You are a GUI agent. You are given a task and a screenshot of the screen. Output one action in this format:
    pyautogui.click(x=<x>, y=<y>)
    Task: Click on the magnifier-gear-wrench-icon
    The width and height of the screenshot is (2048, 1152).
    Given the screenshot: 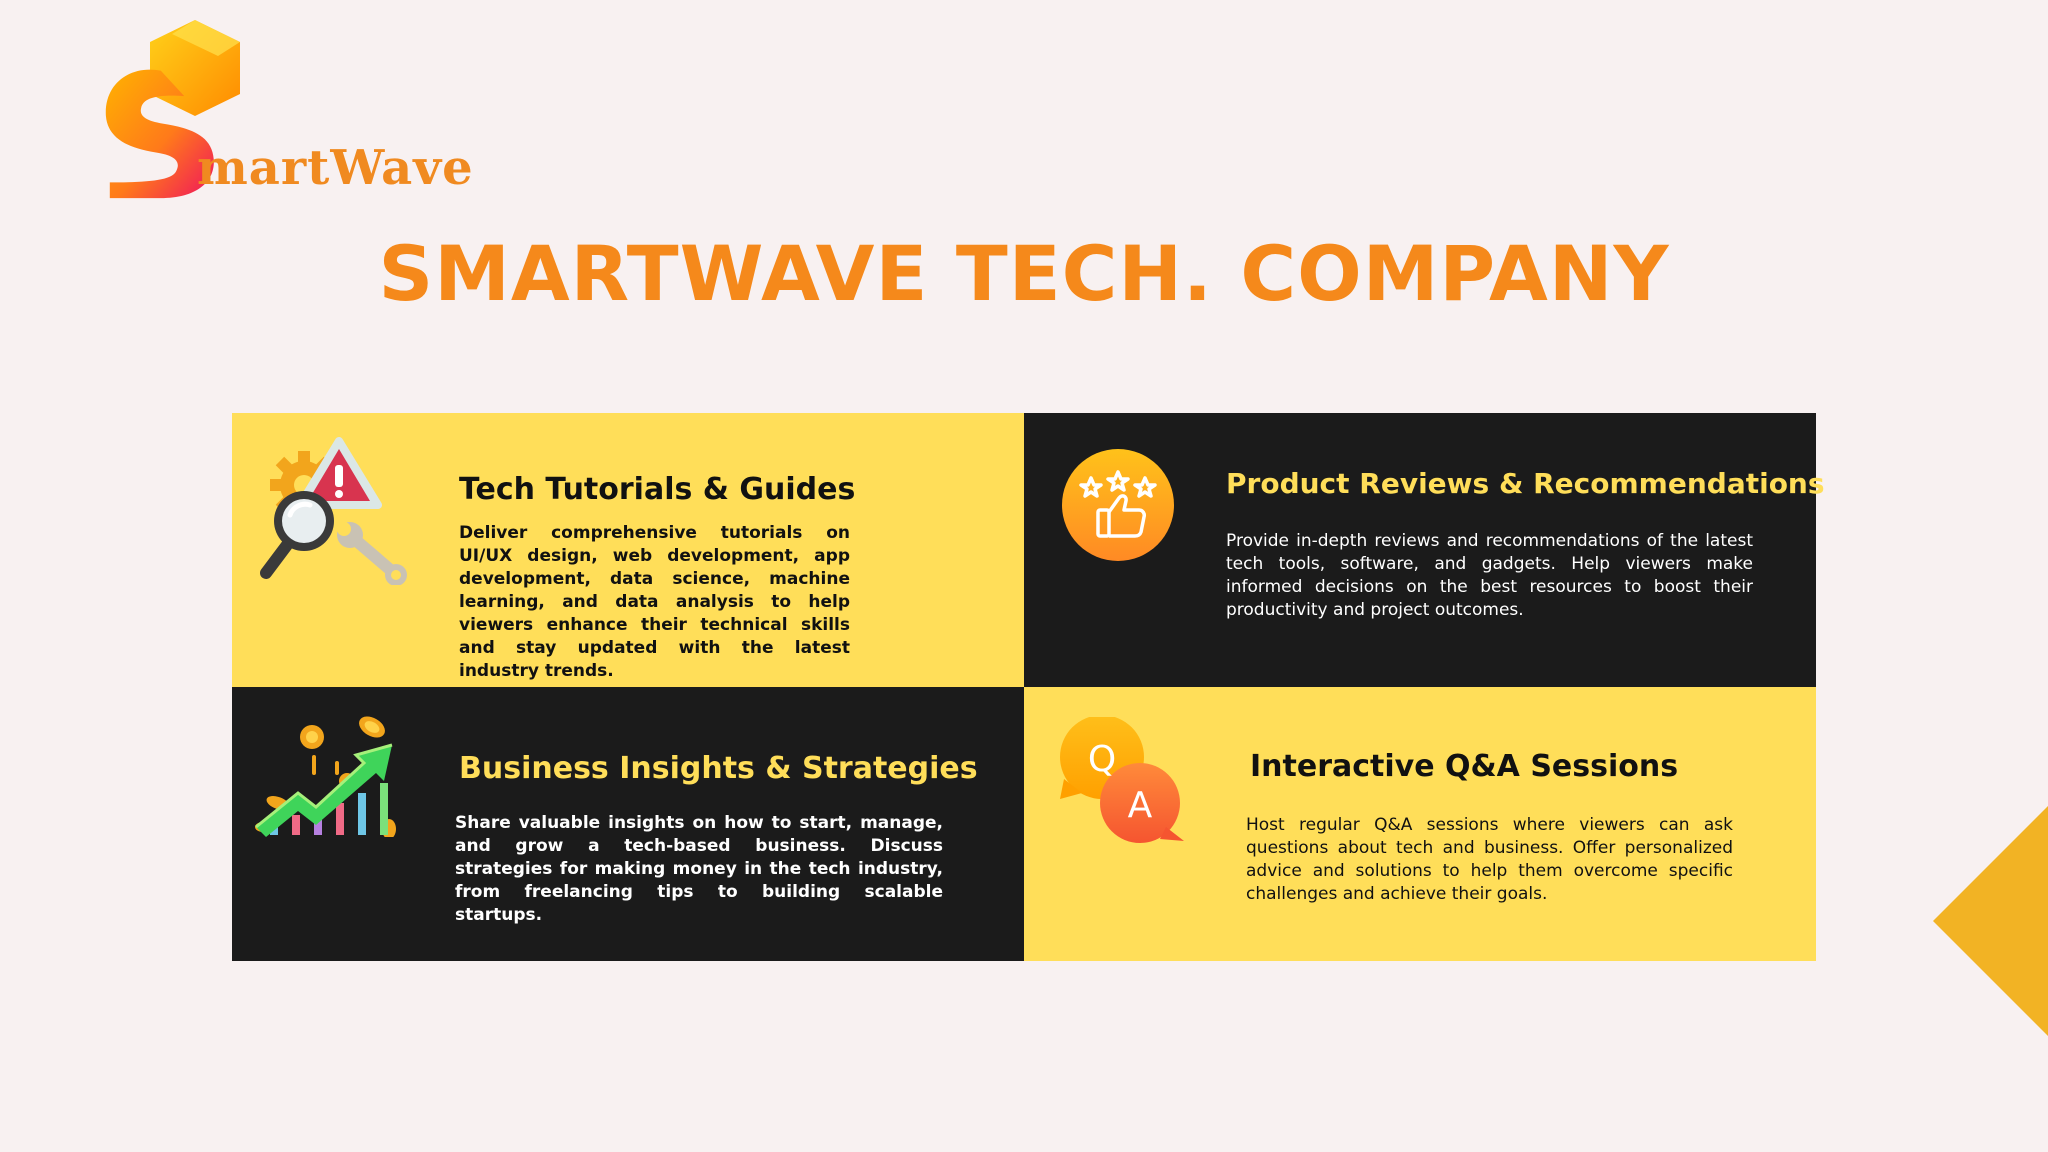 What is the action you would take?
    pyautogui.click(x=333, y=511)
    